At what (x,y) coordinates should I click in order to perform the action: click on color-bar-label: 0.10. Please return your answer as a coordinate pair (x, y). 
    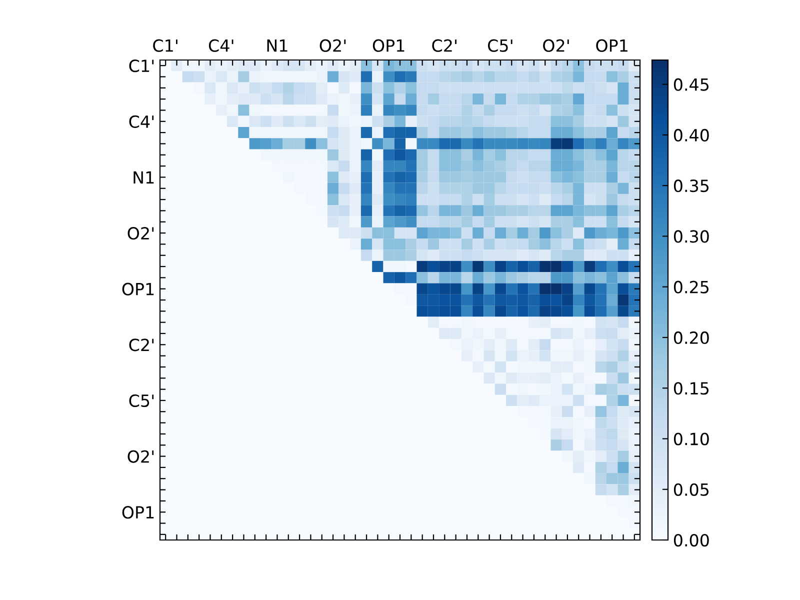
    Looking at the image, I should click on (691, 439).